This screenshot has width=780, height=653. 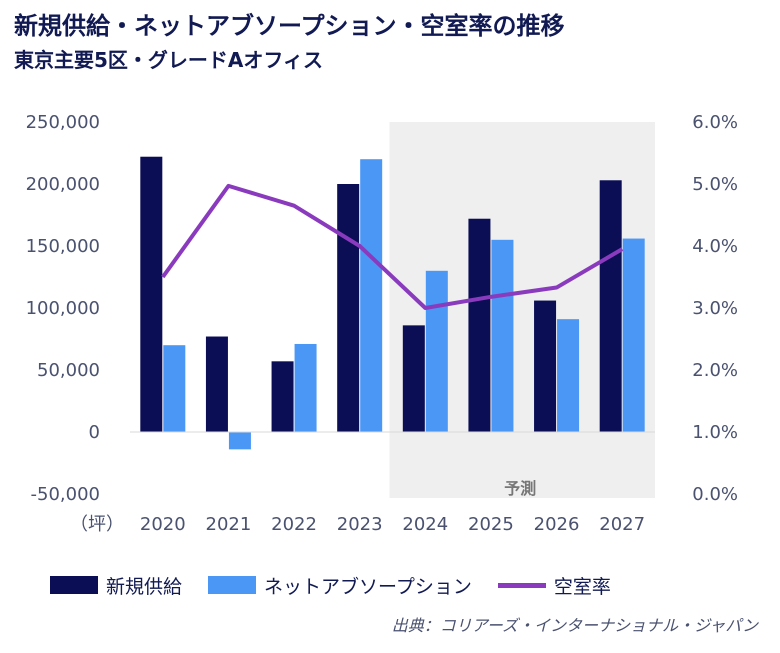 I want to click on bar-supply-2027, so click(x=610, y=306).